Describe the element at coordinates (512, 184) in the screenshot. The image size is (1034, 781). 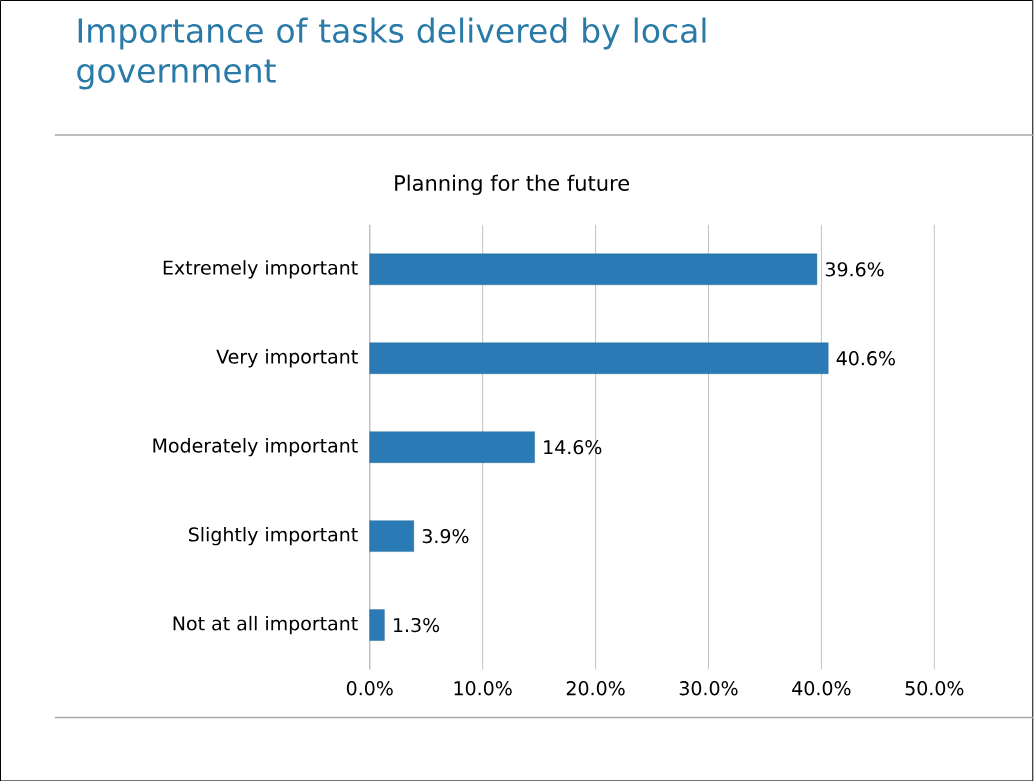
I see `chart-subtitle: Planning for the future` at that location.